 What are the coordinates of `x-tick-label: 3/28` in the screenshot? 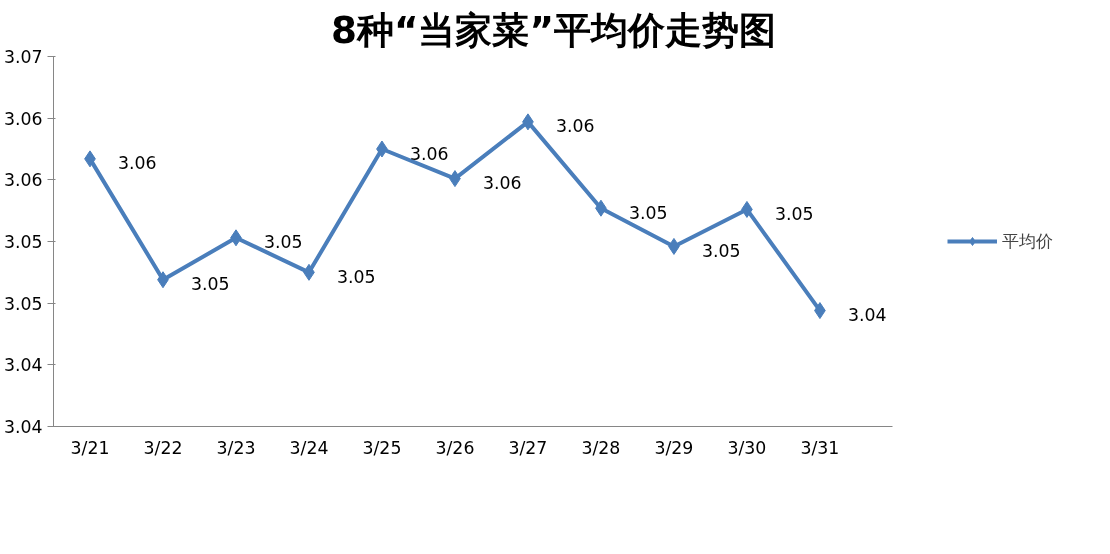 It's located at (601, 447).